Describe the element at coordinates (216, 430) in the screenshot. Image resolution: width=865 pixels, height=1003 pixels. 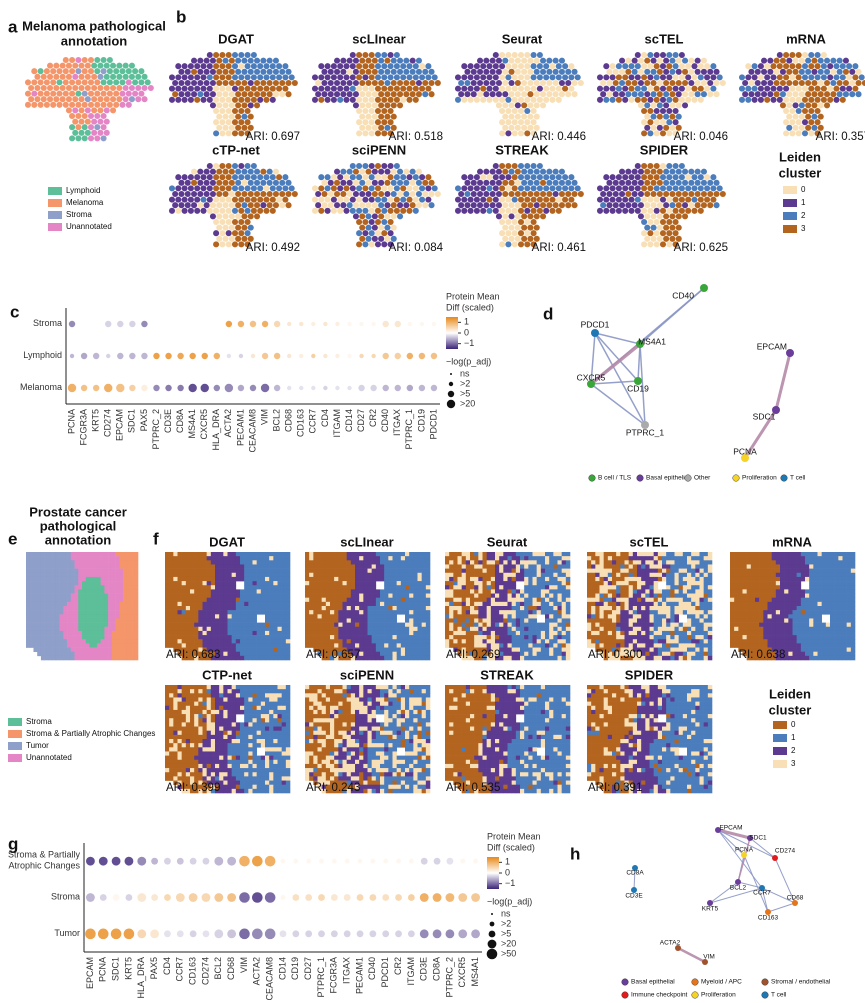
I see `x-tick-label: HLA_DRA` at that location.